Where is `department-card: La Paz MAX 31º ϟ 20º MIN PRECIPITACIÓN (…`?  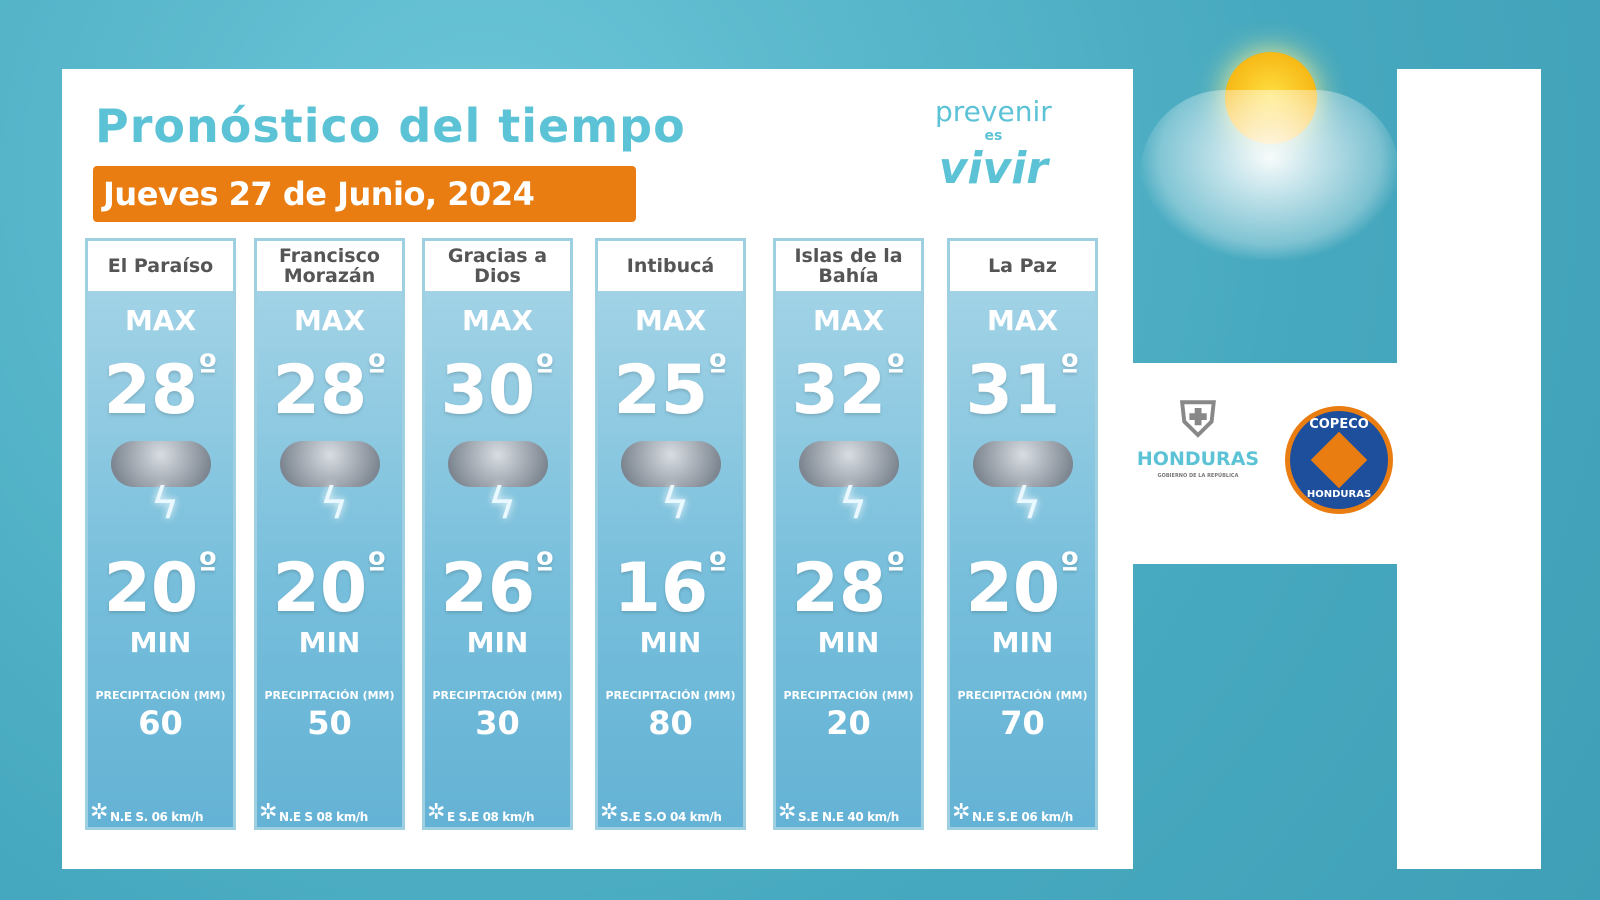
department-card: La Paz MAX 31º ϟ 20º MIN PRECIPITACIÓN (… is located at coordinates (1022, 534).